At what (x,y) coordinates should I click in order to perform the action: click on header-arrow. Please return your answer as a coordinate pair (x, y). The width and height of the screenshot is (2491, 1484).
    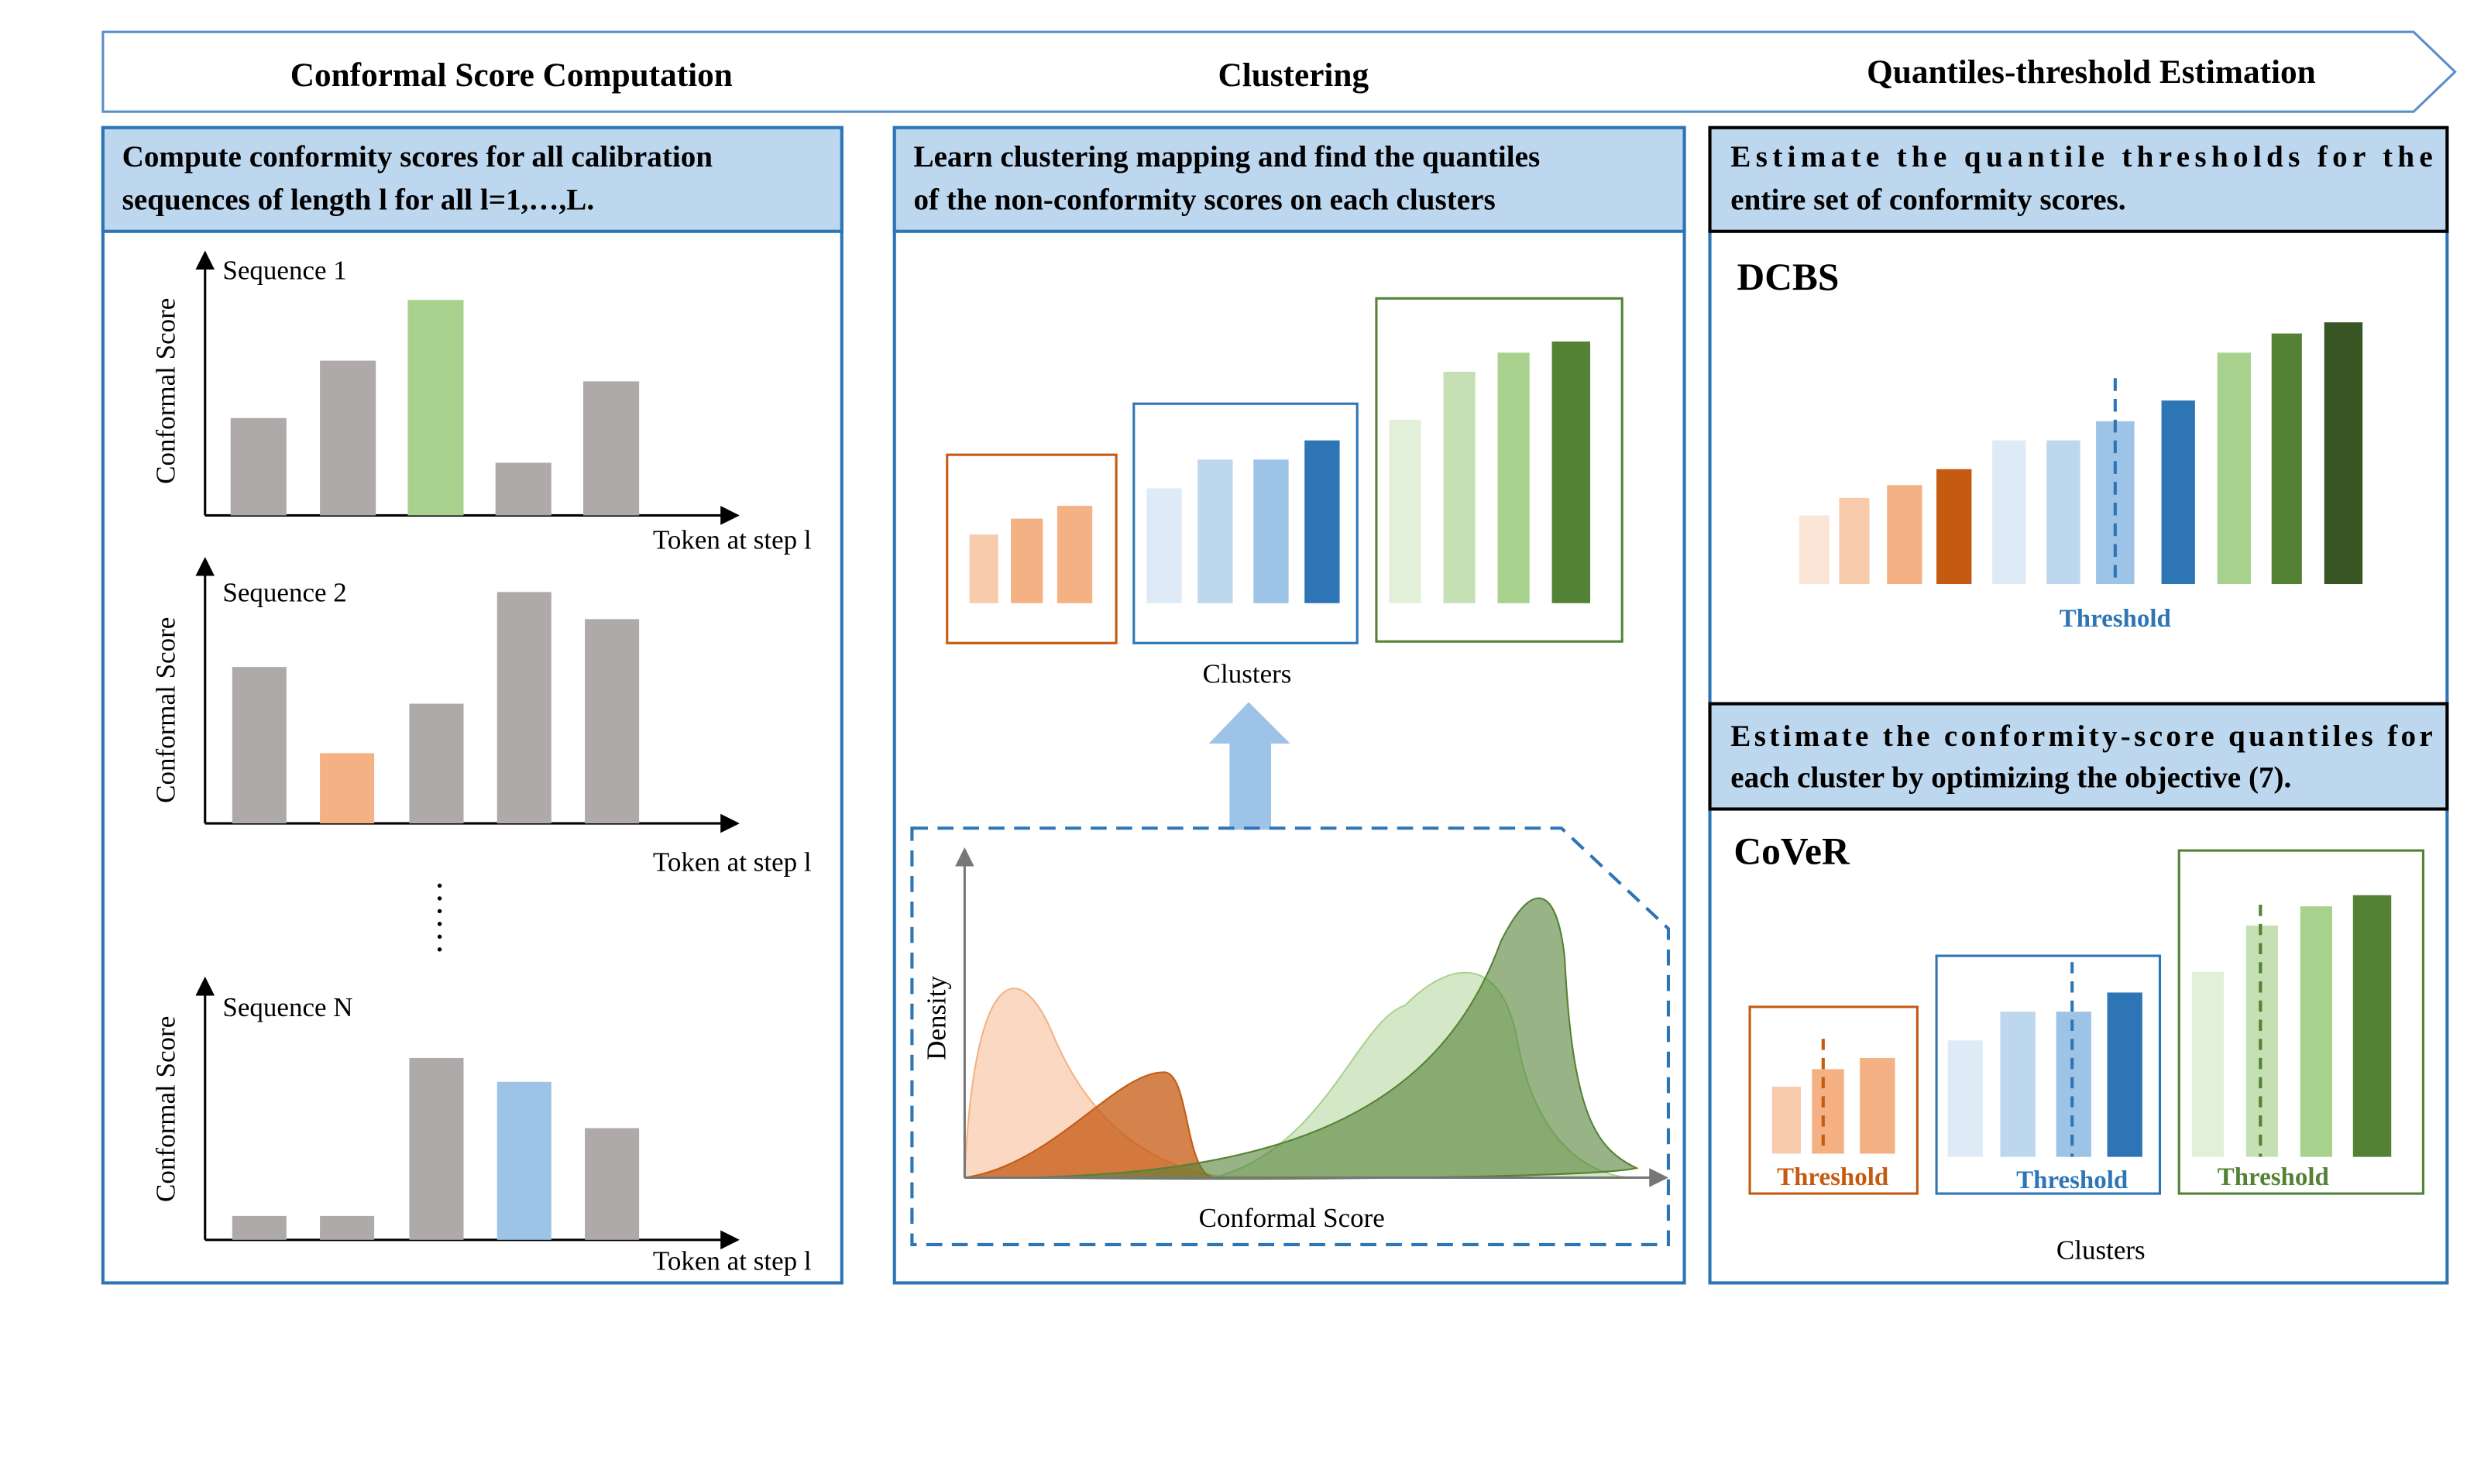
    Looking at the image, I should click on (1279, 71).